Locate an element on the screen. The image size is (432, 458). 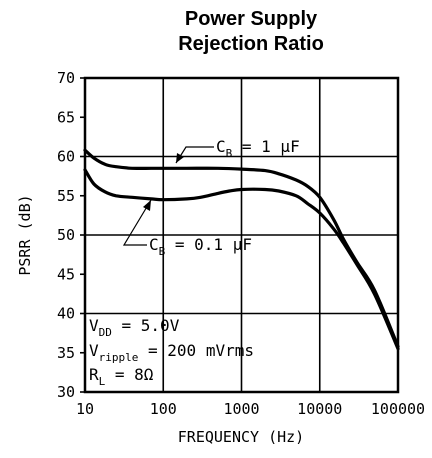
y-tick-label: 30 is located at coordinates (66, 392).